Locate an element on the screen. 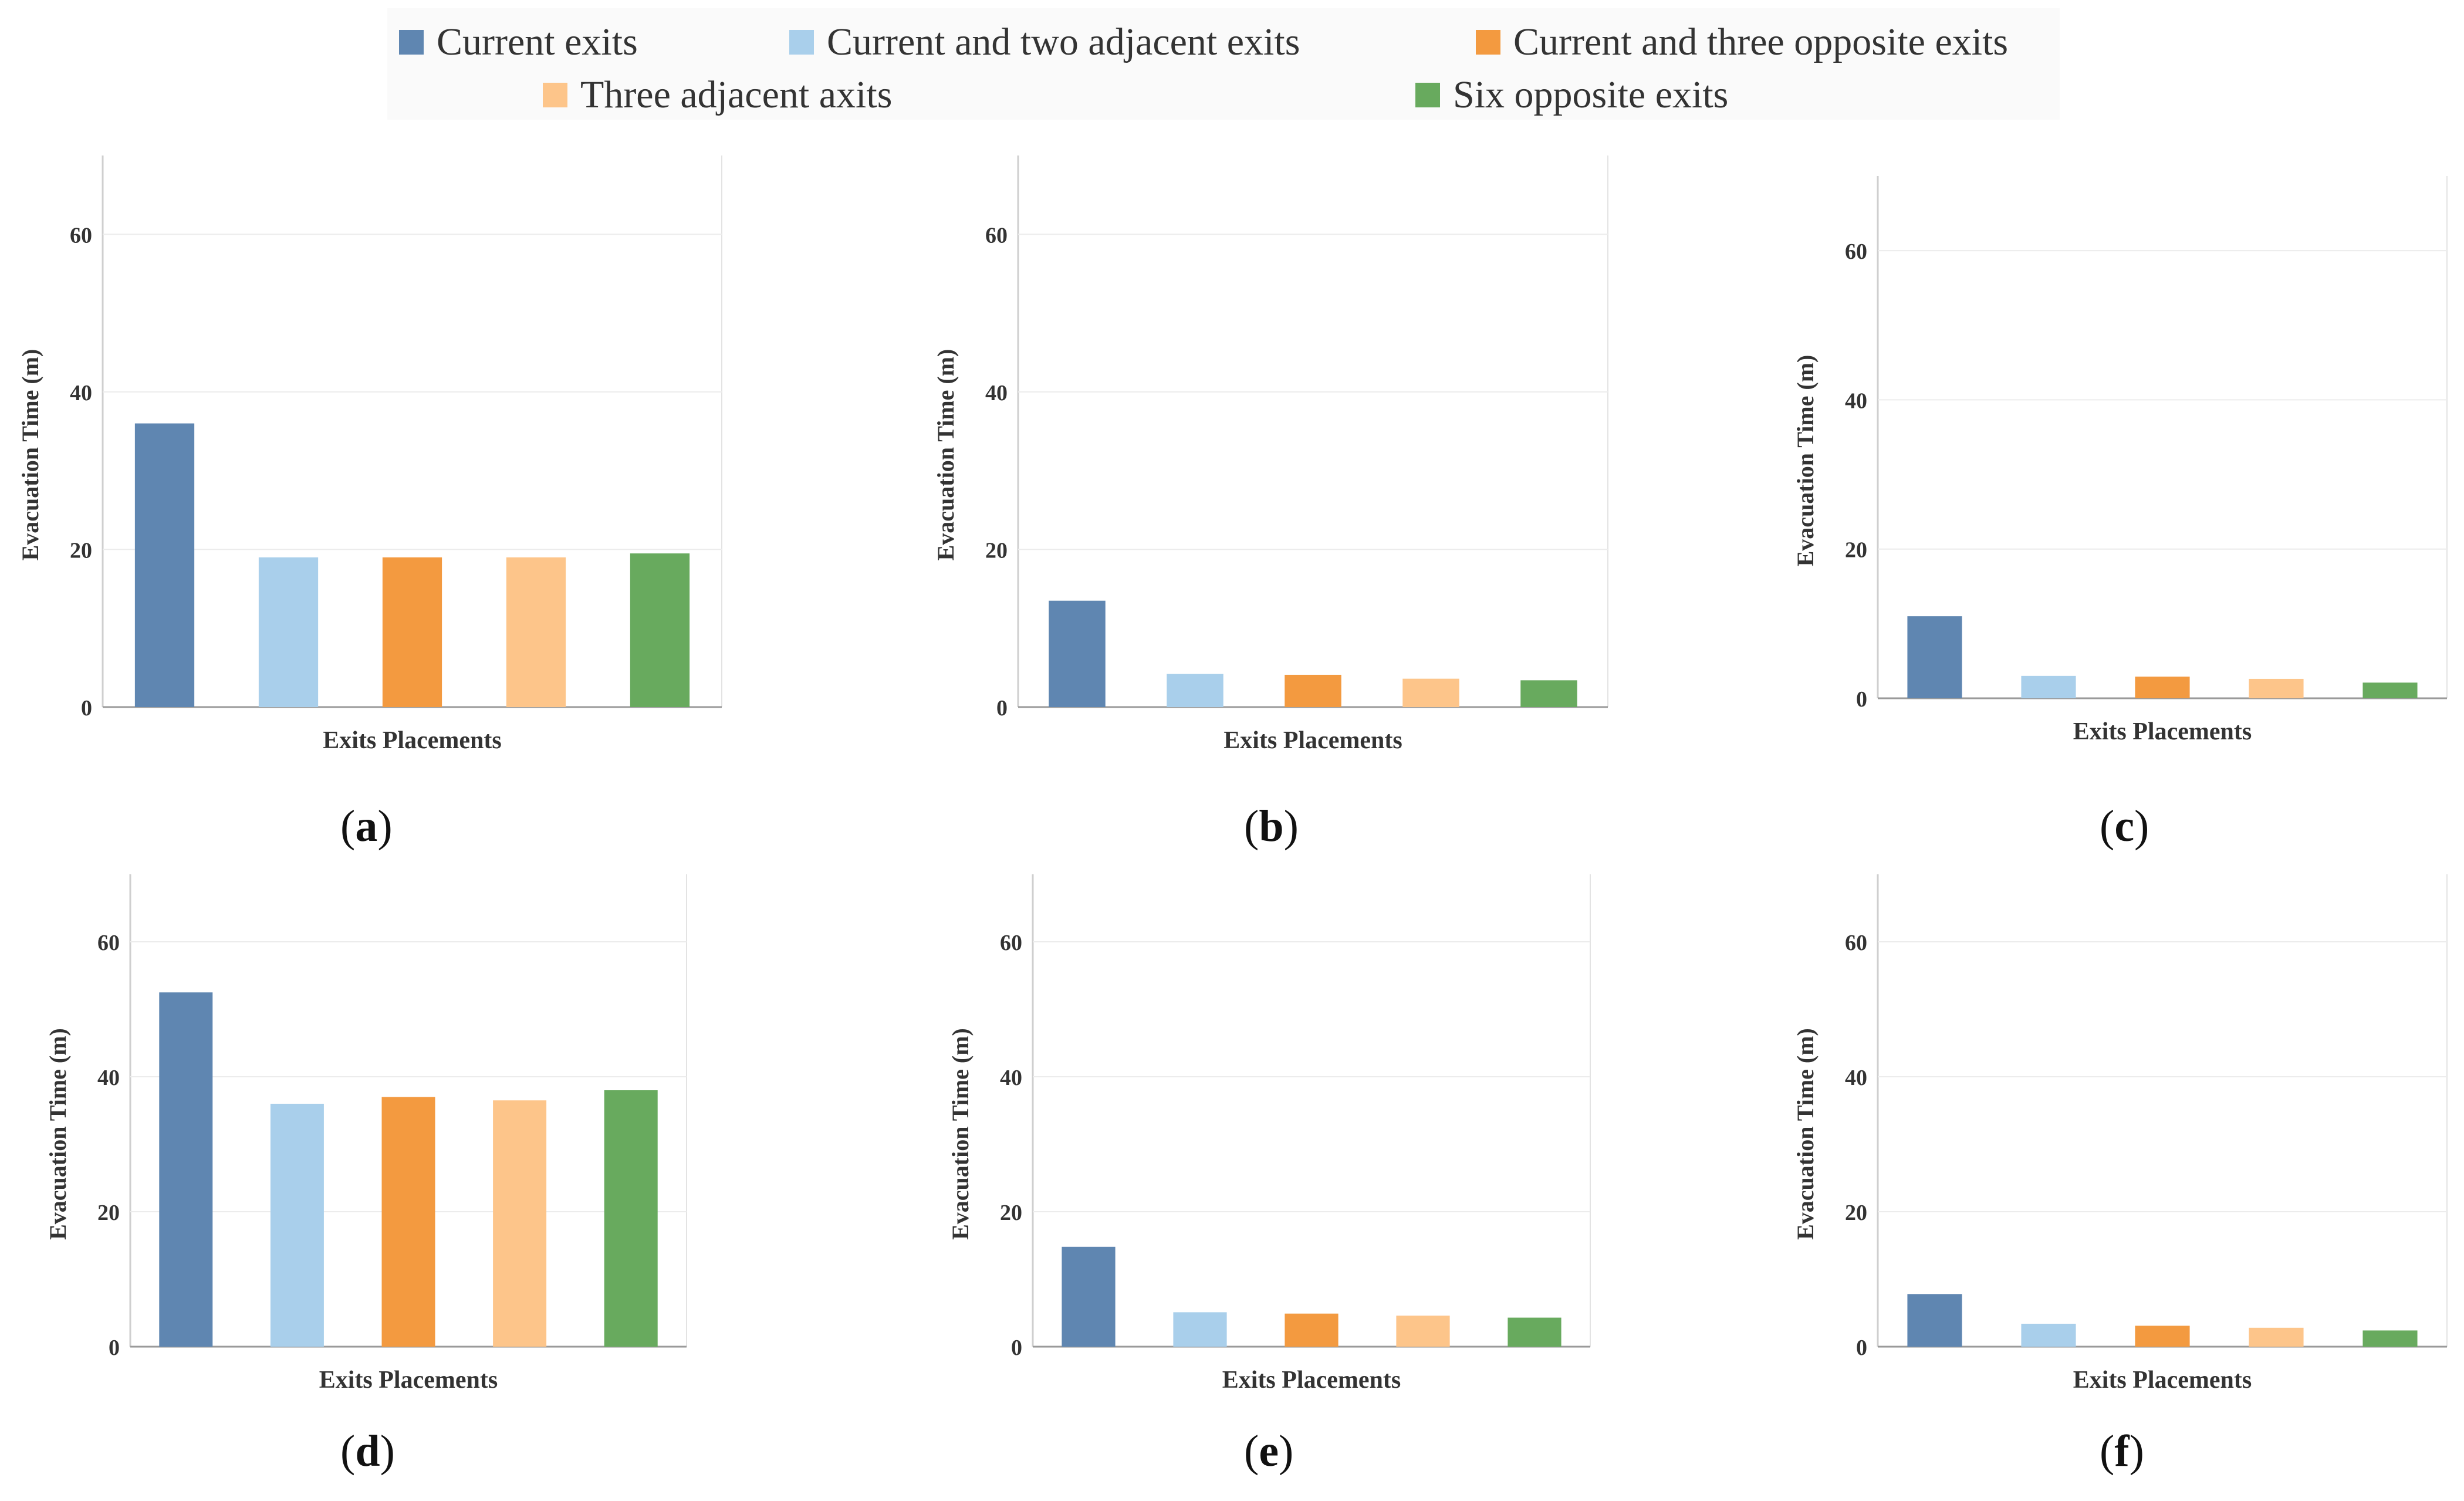  legend-label: Current exits is located at coordinates (537, 42).